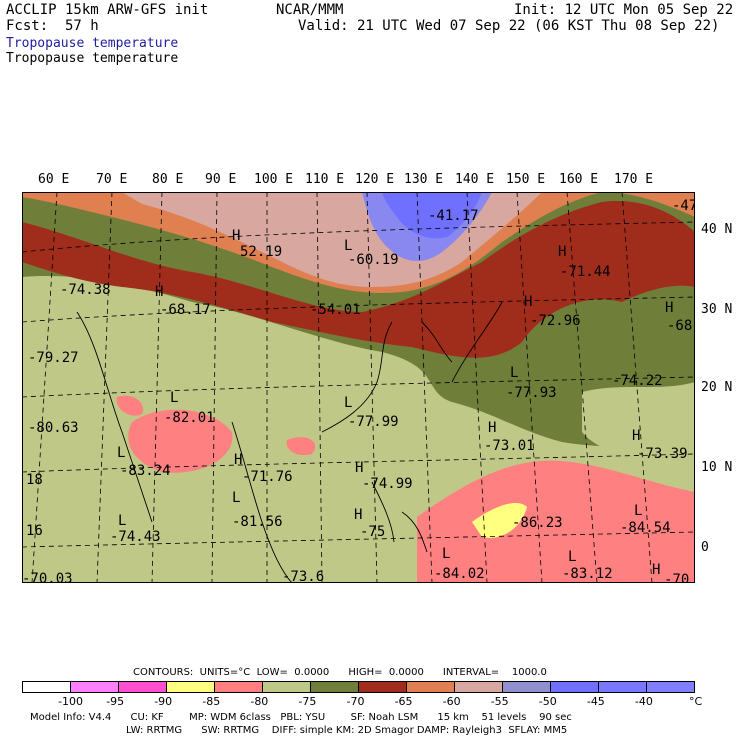 The height and width of the screenshot is (740, 740). What do you see at coordinates (274, 179) in the screenshot?
I see `lon-label: 100 E` at bounding box center [274, 179].